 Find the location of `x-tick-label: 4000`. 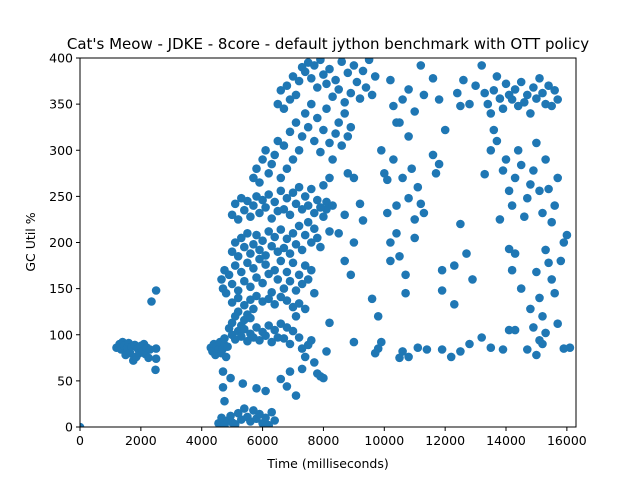

x-tick-label: 4000 is located at coordinates (202, 440).